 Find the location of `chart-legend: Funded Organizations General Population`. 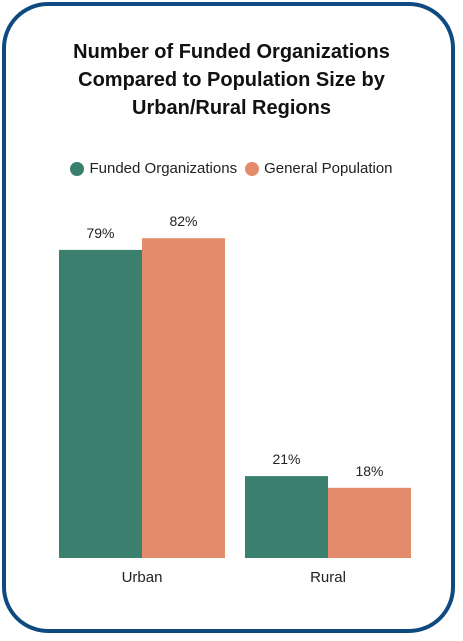

chart-legend: Funded Organizations General Population is located at coordinates (231, 168).